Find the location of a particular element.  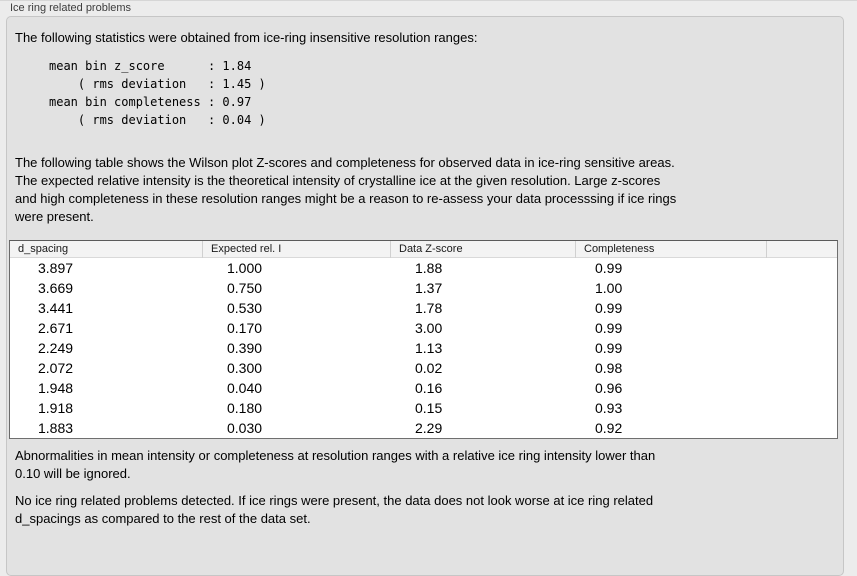

table-cell: 3.441 is located at coordinates (56, 308).